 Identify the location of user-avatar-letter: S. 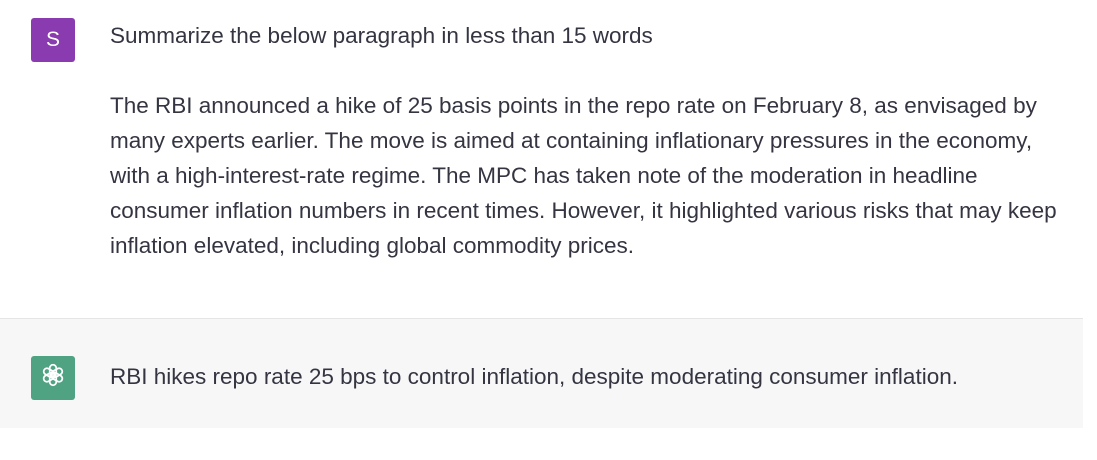
(52, 39).